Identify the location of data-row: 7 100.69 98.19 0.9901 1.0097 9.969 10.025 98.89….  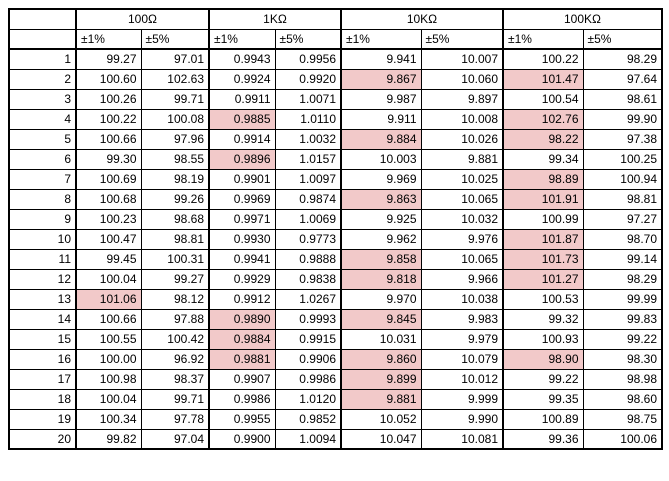
(335, 179).